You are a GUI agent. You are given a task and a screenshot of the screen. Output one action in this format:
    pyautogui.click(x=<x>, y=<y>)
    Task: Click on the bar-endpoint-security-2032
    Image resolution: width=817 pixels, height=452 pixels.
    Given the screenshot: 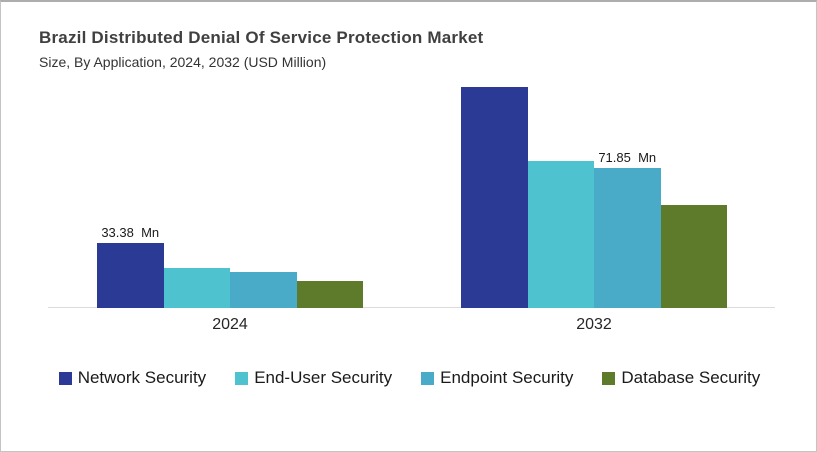 What is the action you would take?
    pyautogui.click(x=627, y=237)
    